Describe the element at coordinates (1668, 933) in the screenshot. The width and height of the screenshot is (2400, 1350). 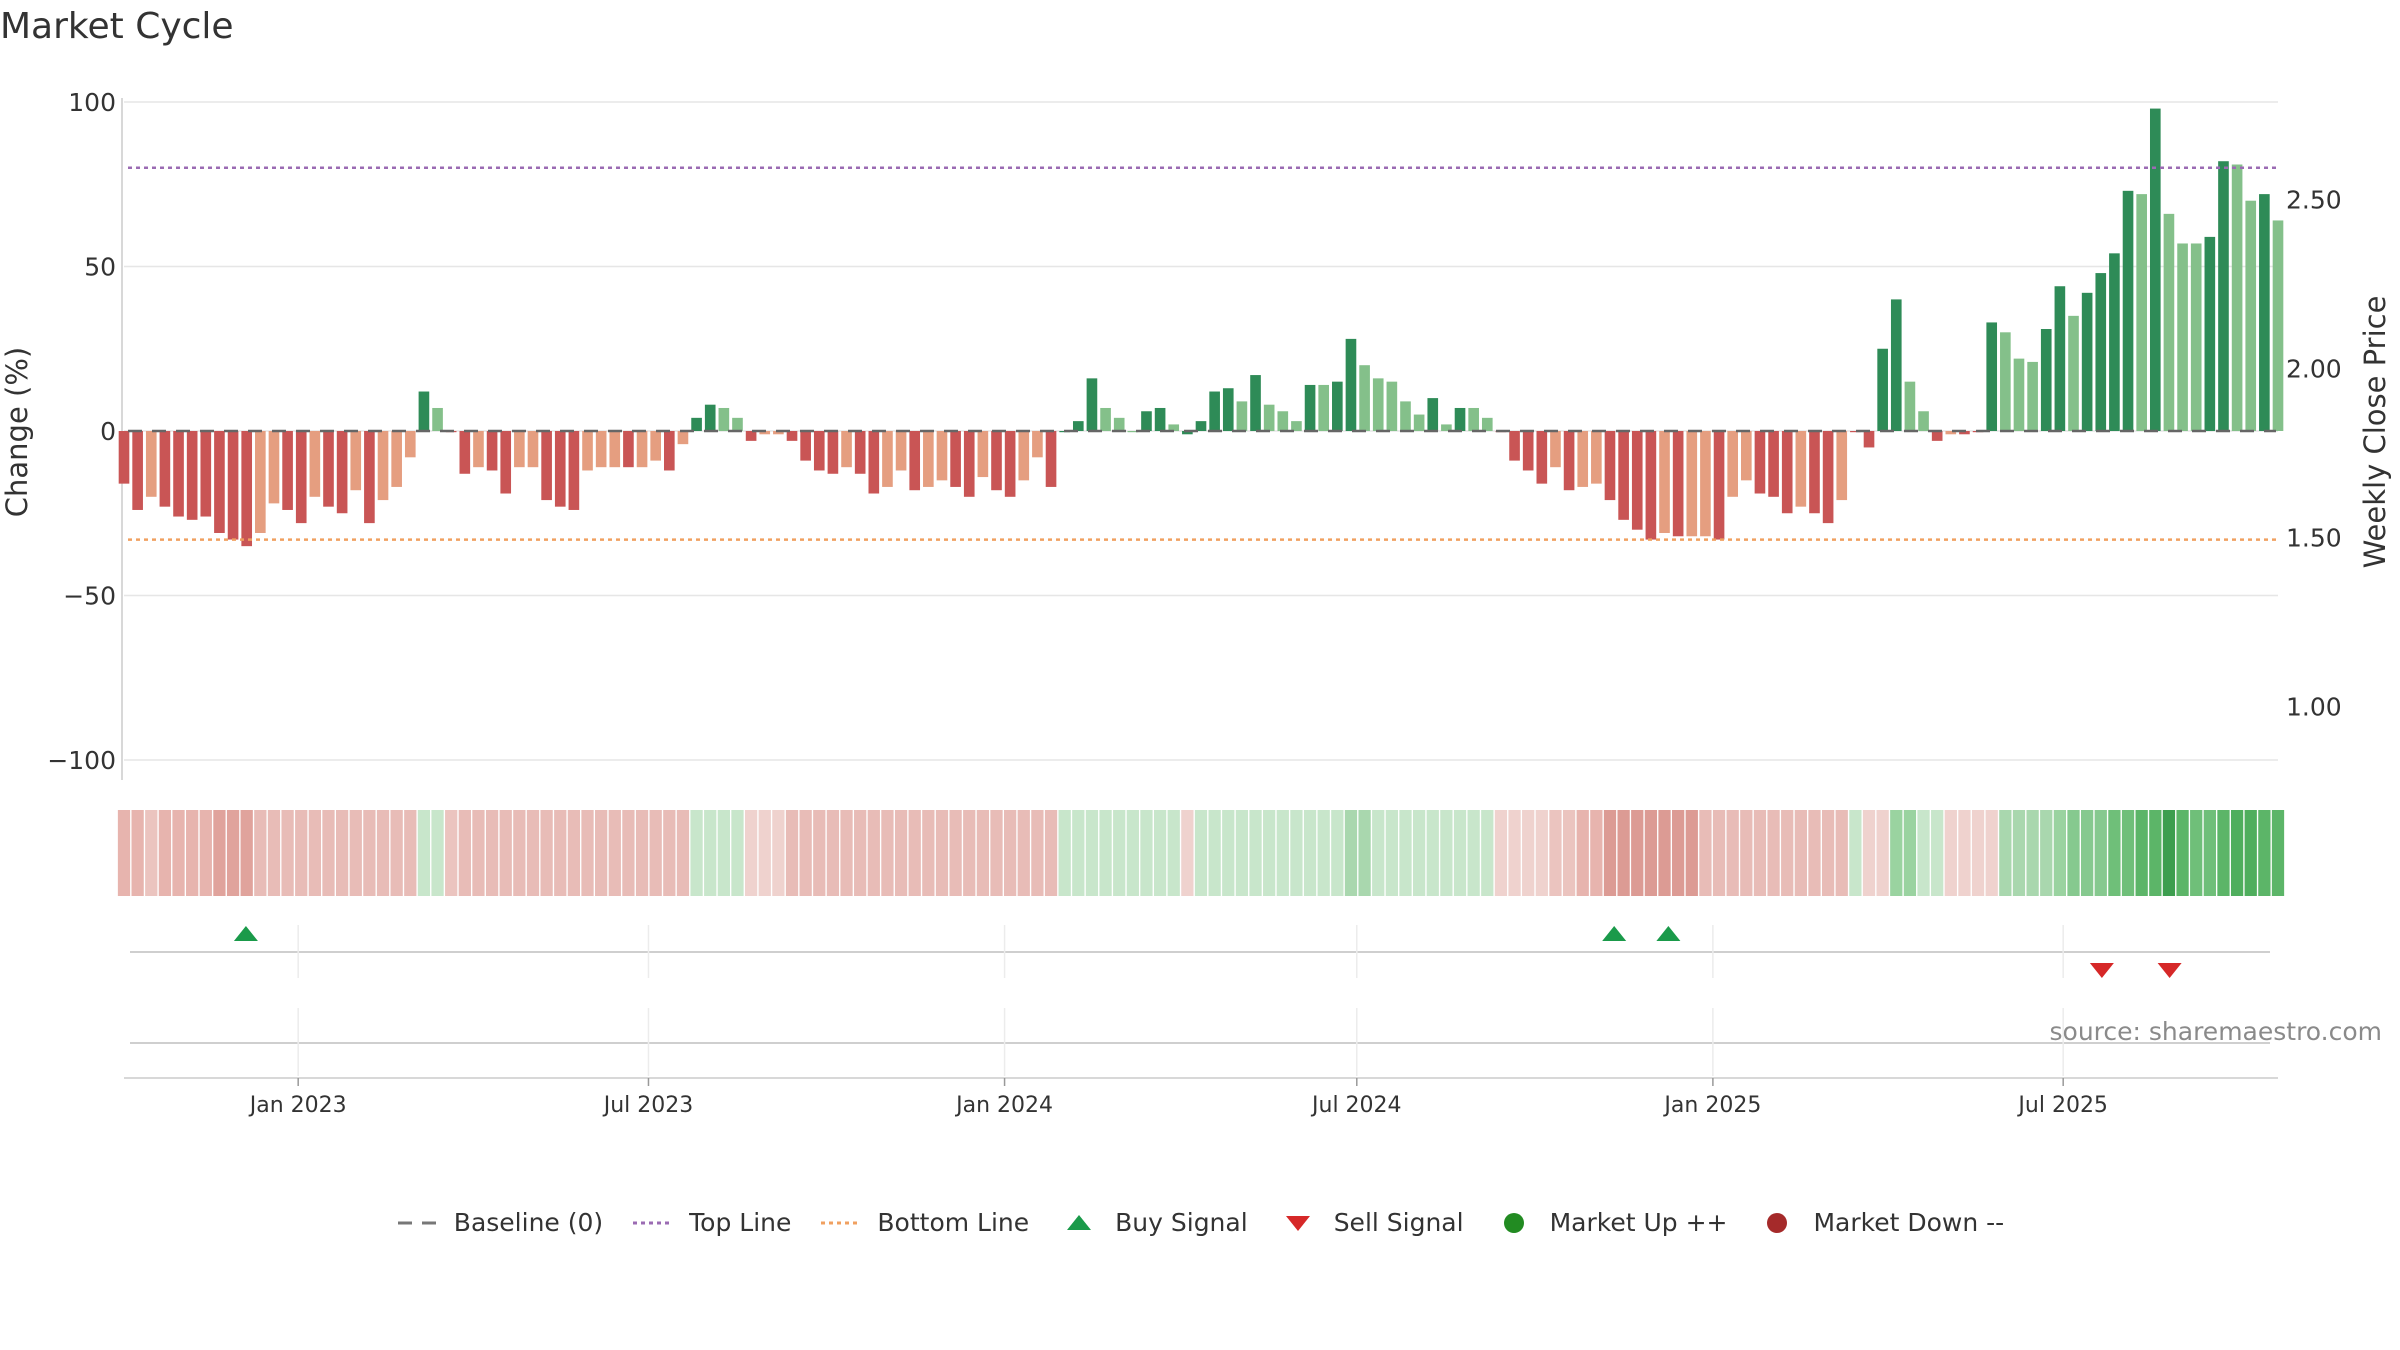
I see `buy-signal-marker` at that location.